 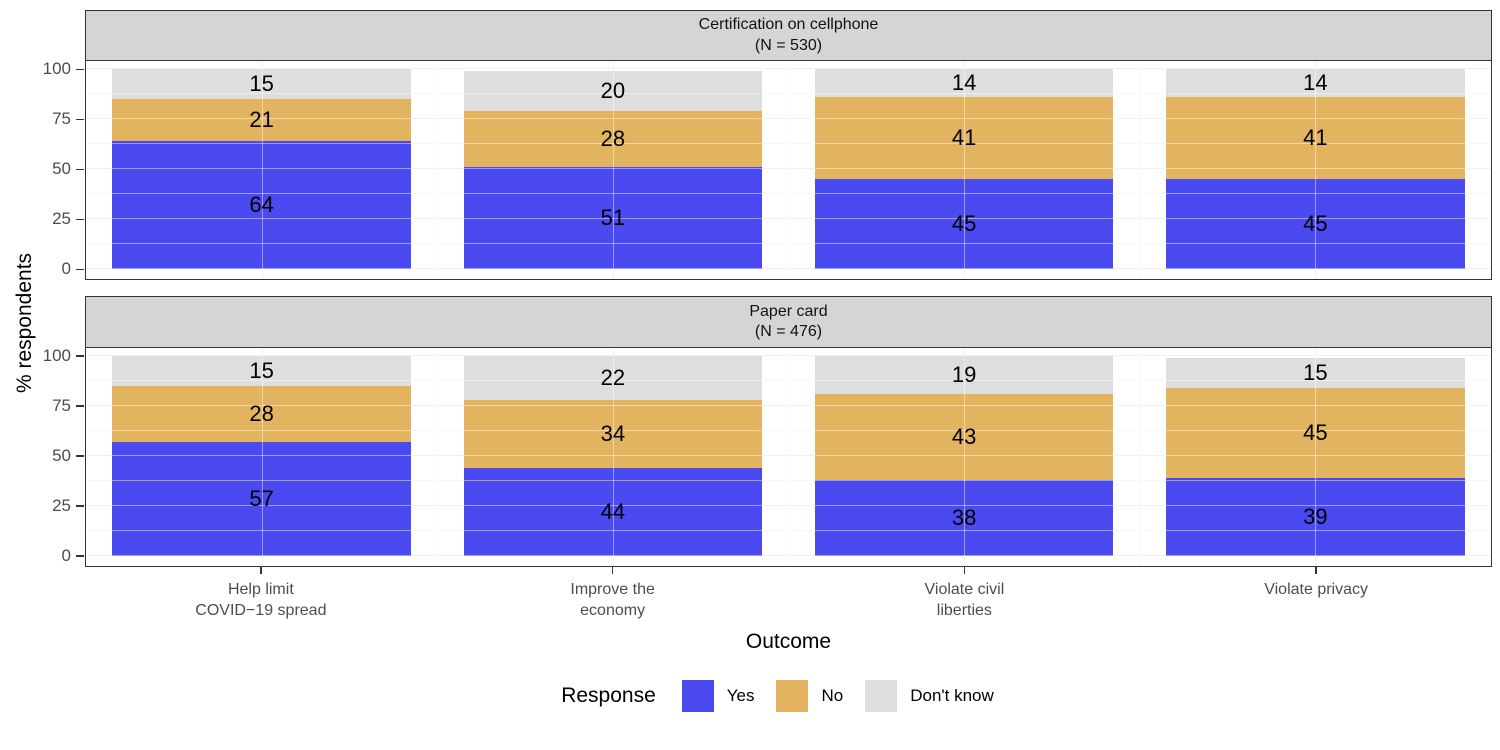 I want to click on bar-value-label: 44, so click(x=613, y=511).